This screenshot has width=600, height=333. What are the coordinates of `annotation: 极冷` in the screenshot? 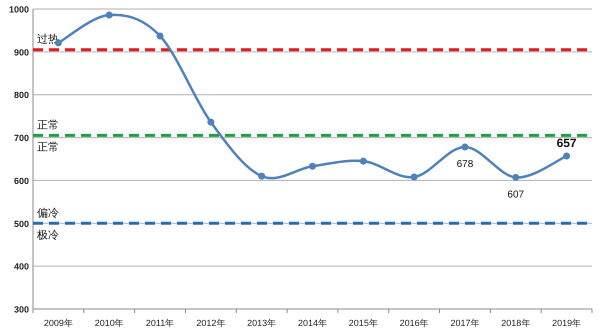 It's located at (47, 235).